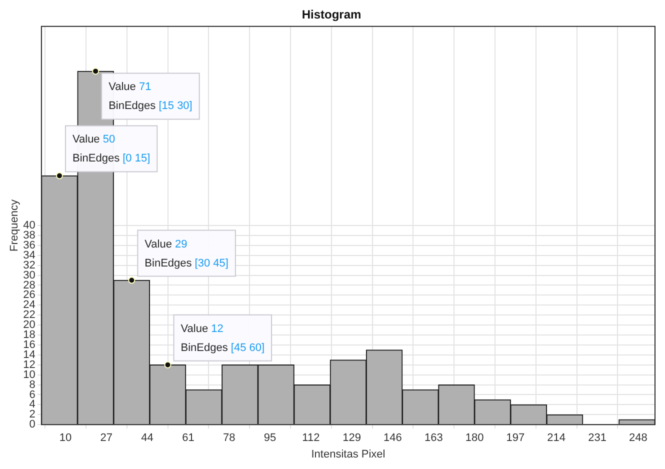 This screenshot has width=665, height=469. Describe the element at coordinates (186, 254) in the screenshot. I see `annotation: Value 29 BinEdges [30 45]` at that location.